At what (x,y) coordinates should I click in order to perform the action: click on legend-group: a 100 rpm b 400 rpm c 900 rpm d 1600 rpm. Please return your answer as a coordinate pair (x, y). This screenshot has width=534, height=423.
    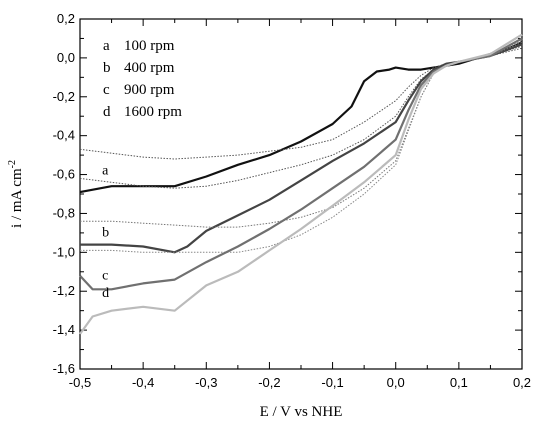
    Looking at the image, I should click on (142, 79).